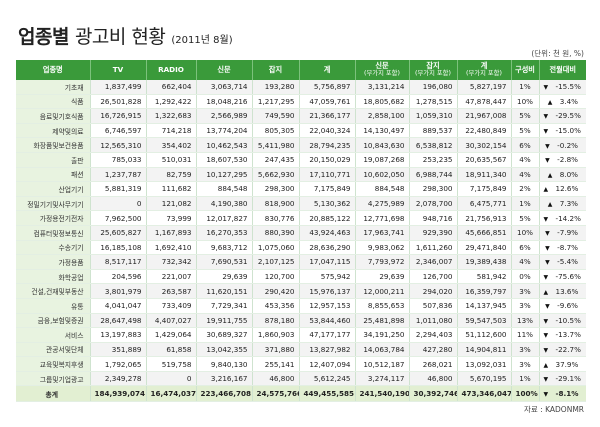 This screenshot has width=600, height=427. I want to click on value-cell: 6%, so click(525, 248).